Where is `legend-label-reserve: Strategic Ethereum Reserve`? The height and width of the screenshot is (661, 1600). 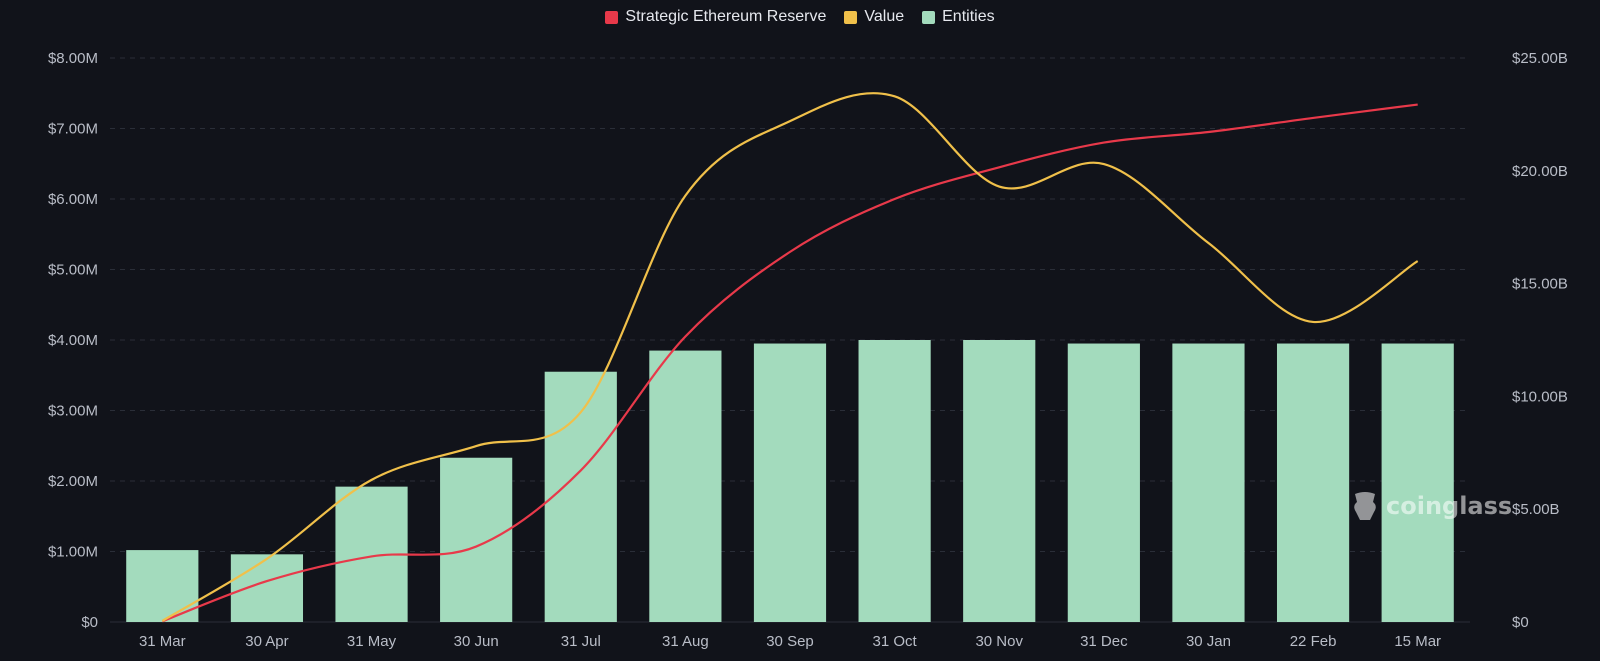
legend-label-reserve: Strategic Ethereum Reserve is located at coordinates (726, 16).